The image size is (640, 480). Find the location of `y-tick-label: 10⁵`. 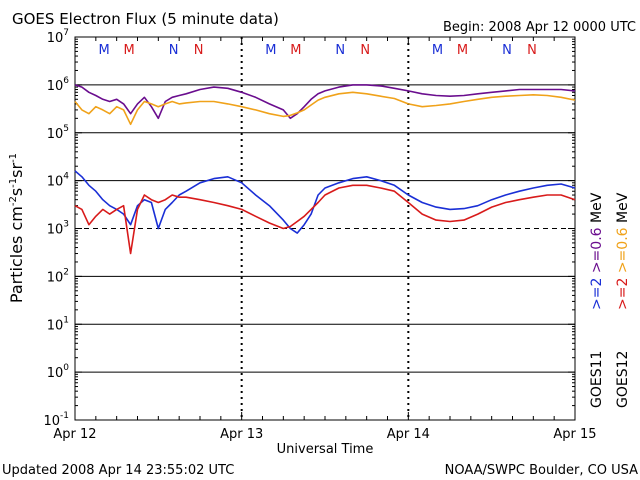

y-tick-label: 10⁵ is located at coordinates (58, 133).